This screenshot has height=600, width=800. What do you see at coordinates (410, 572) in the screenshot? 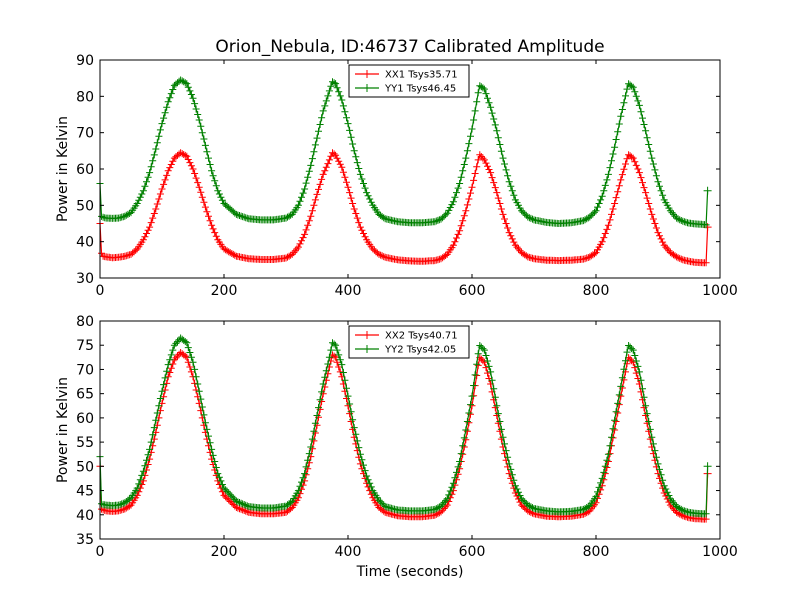
I see `bottom-x-axis-label: Time (seconds)` at bounding box center [410, 572].